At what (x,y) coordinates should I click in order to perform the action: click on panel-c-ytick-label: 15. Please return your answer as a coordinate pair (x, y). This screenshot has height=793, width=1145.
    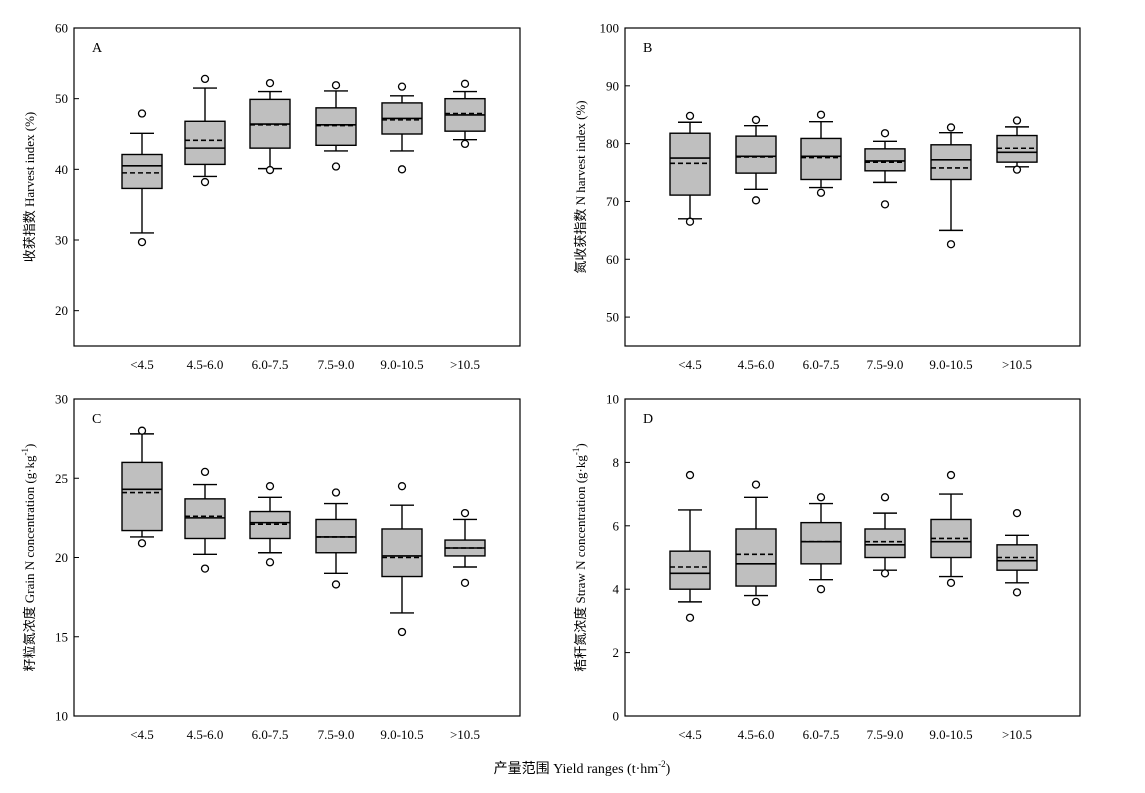
    Looking at the image, I should click on (61, 636).